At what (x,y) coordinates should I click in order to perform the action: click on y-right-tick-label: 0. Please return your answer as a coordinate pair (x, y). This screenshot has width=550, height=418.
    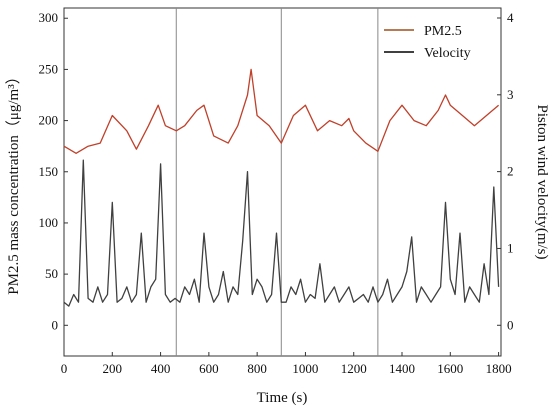
    Looking at the image, I should click on (510, 324).